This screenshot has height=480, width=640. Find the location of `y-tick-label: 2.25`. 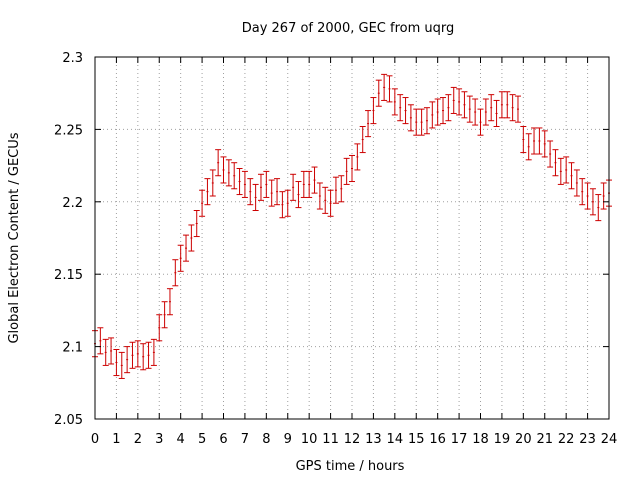

y-tick-label: 2.25 is located at coordinates (68, 130).